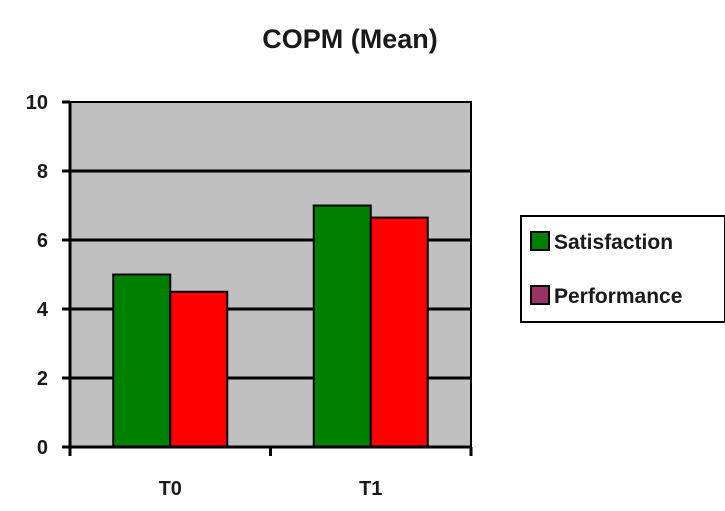 The width and height of the screenshot is (725, 511). I want to click on legend-label-satisfaction: Satisfaction, so click(613, 242).